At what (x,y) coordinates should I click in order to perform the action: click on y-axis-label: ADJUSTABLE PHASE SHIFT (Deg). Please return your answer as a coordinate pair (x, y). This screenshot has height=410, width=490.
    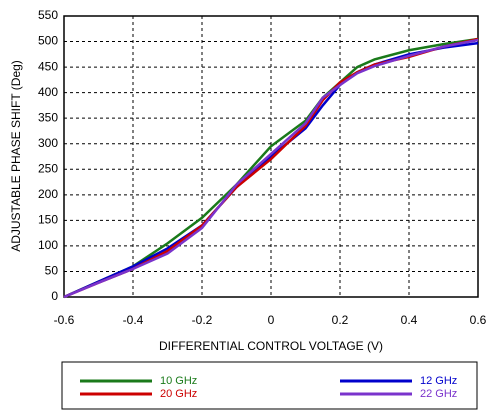
    Looking at the image, I should click on (16, 156).